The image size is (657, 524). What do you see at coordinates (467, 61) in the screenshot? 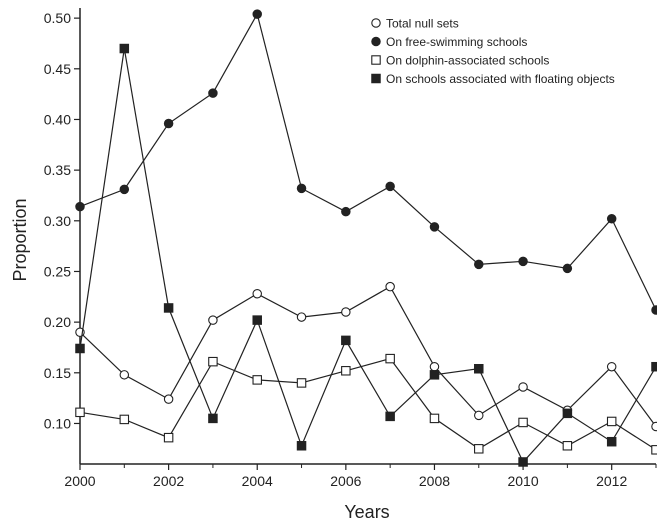
I see `legend-entry: On dolphin-associated schools` at bounding box center [467, 61].